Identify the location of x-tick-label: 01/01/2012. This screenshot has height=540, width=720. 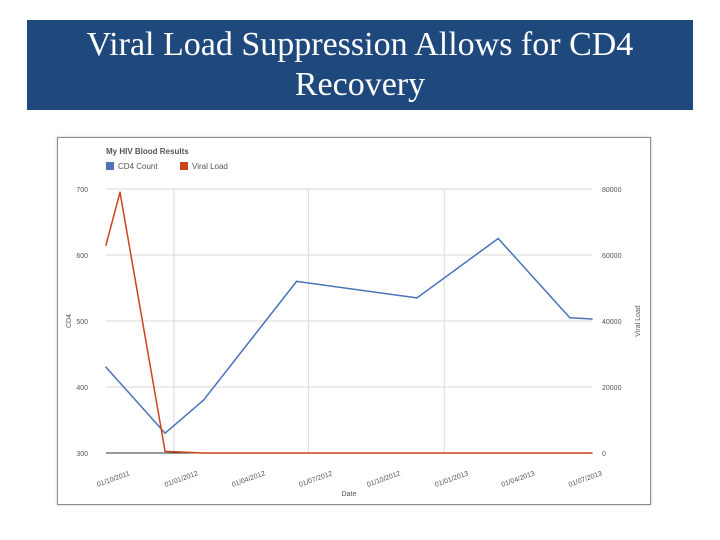
(181, 479).